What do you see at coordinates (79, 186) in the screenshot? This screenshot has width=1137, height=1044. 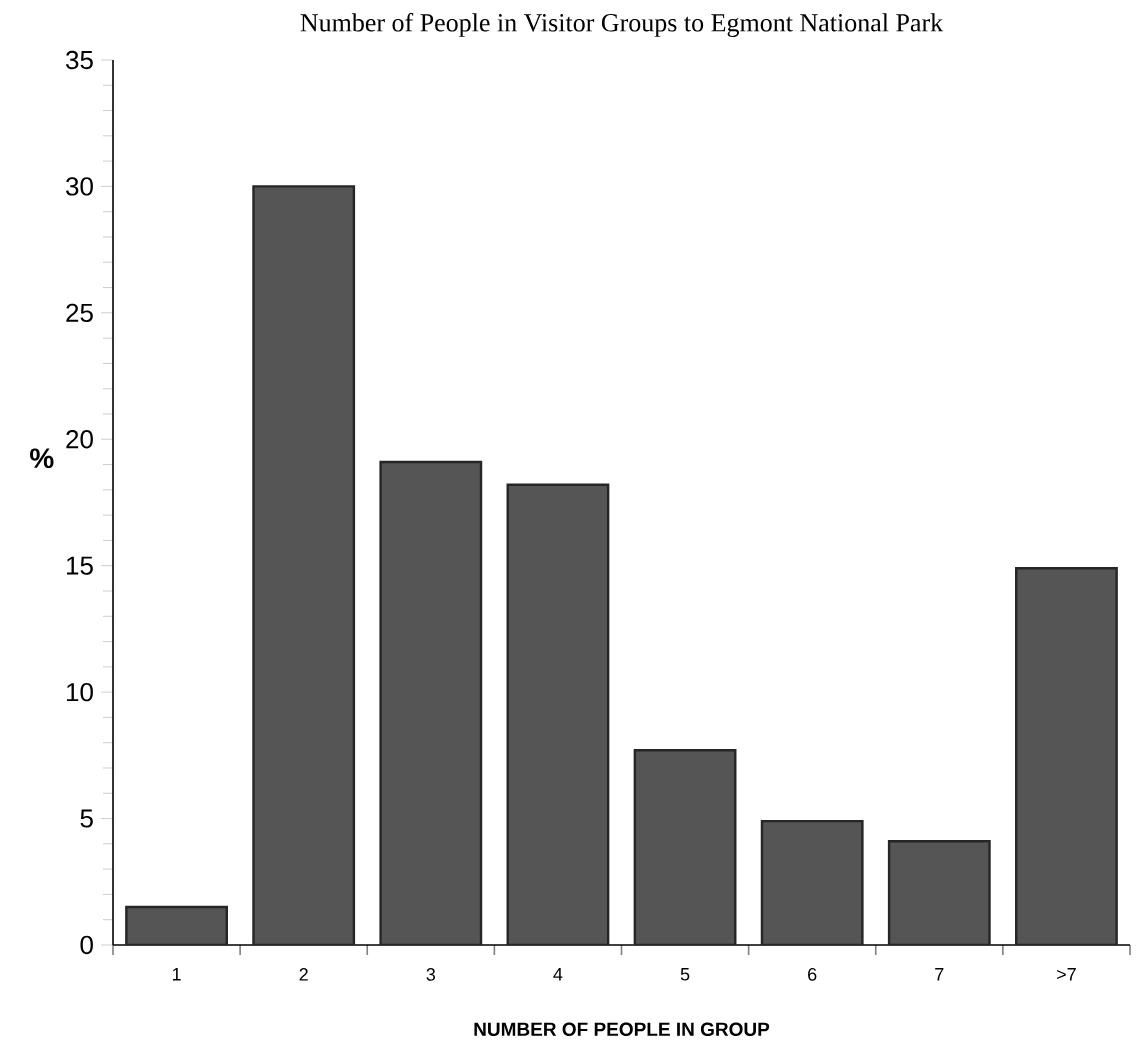 I see `y-tick-label: 30` at bounding box center [79, 186].